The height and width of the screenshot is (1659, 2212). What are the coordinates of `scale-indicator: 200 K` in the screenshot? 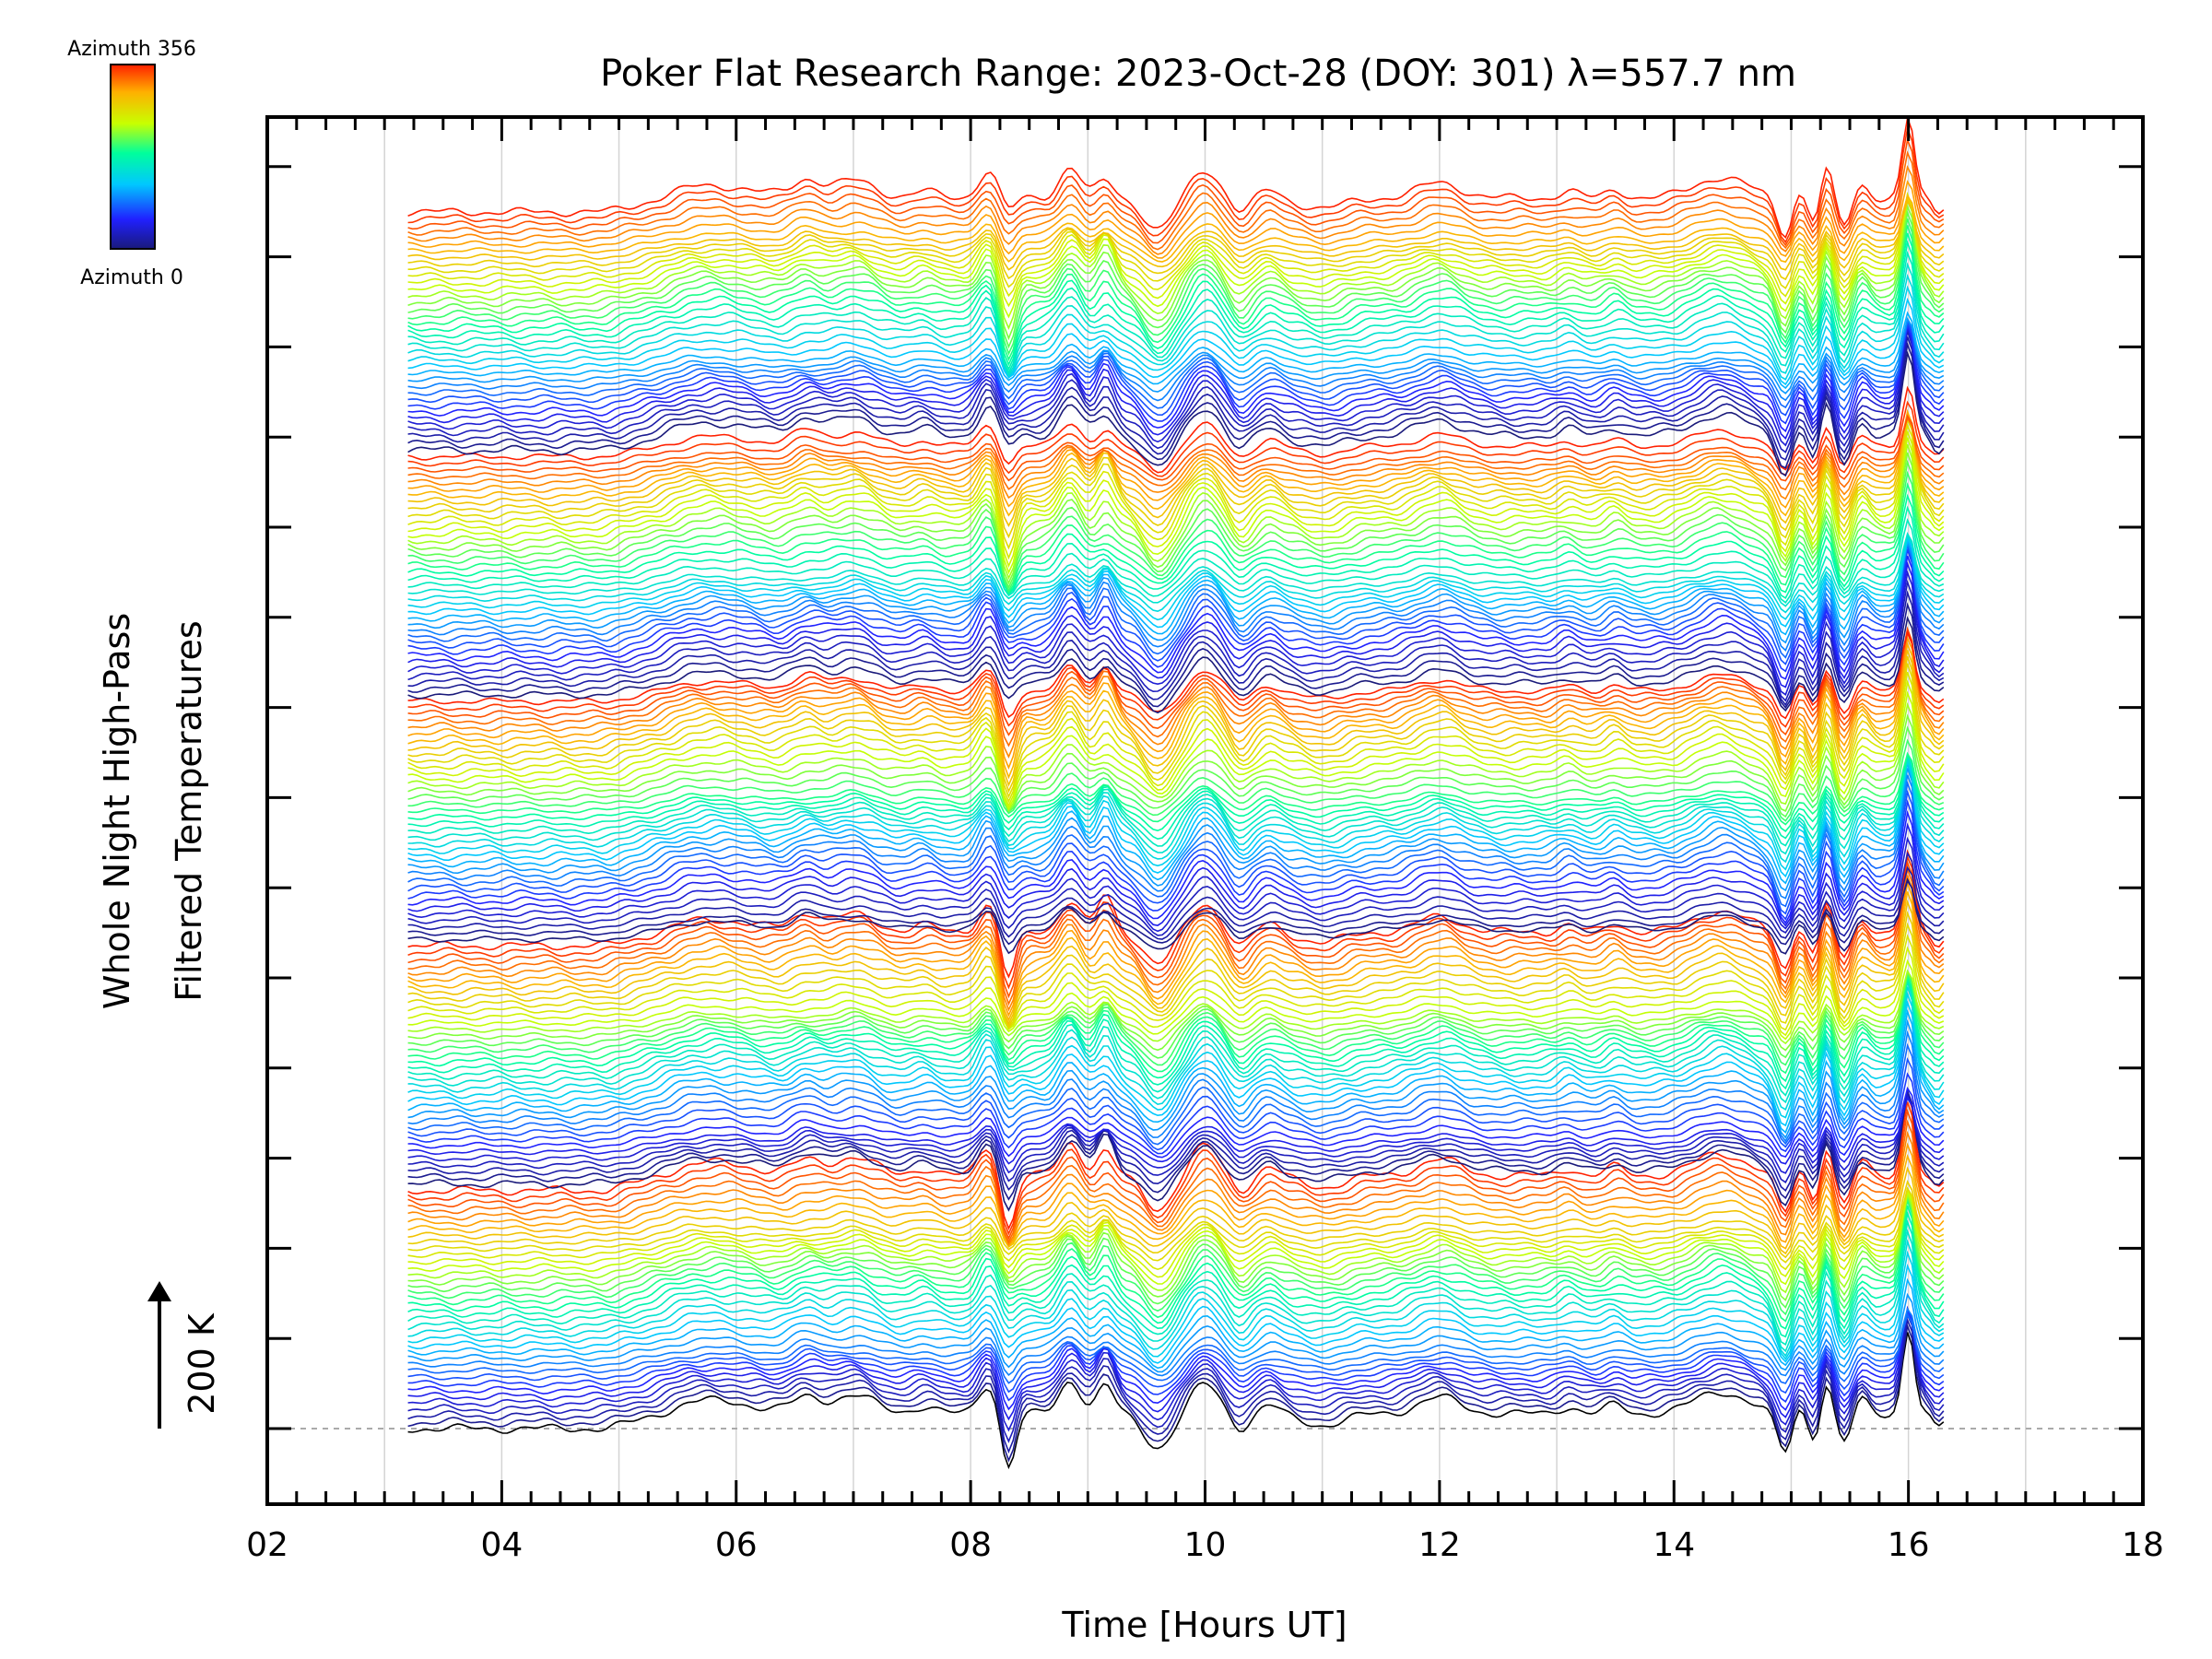 It's located at (184, 1355).